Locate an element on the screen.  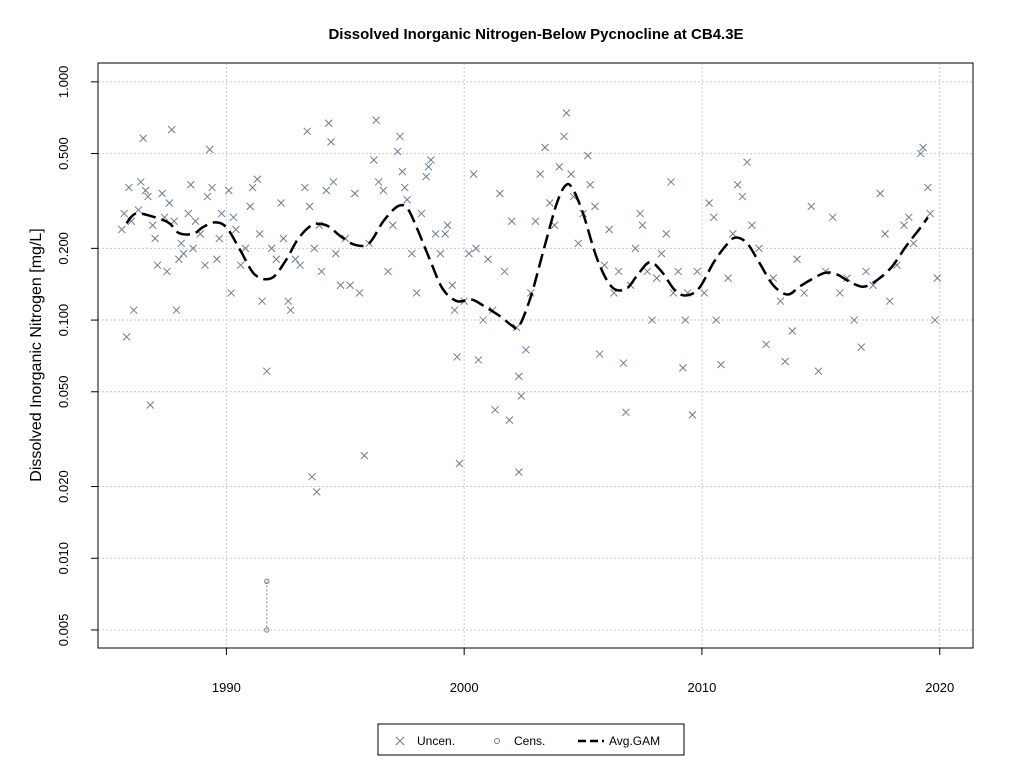
legend-cens-marker is located at coordinates (497, 741).